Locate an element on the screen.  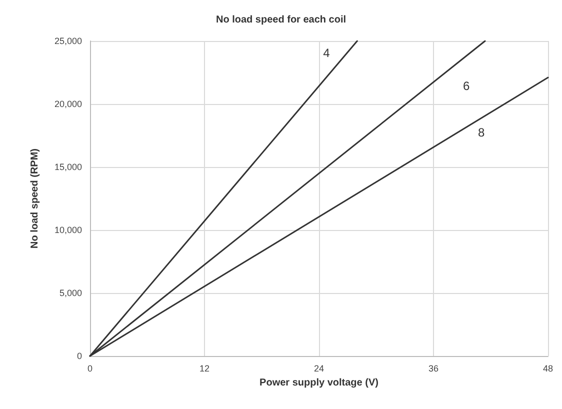
y-tick-label: 20,000 is located at coordinates (68, 104).